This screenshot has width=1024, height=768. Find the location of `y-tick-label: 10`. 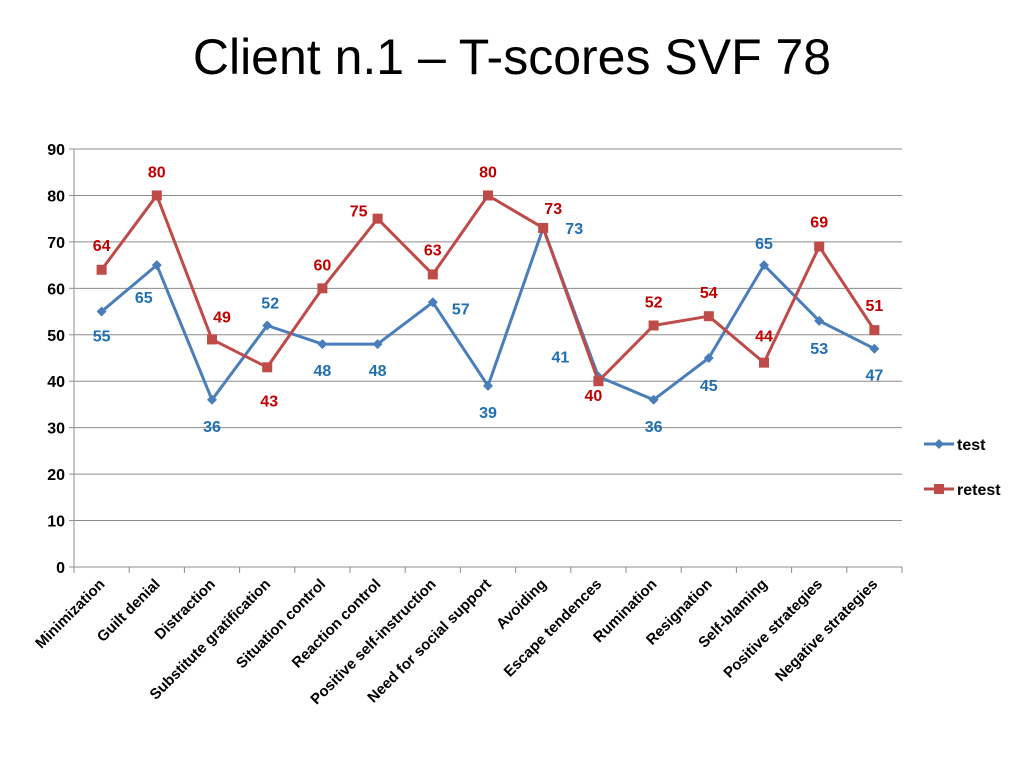

y-tick-label: 10 is located at coordinates (56, 522).